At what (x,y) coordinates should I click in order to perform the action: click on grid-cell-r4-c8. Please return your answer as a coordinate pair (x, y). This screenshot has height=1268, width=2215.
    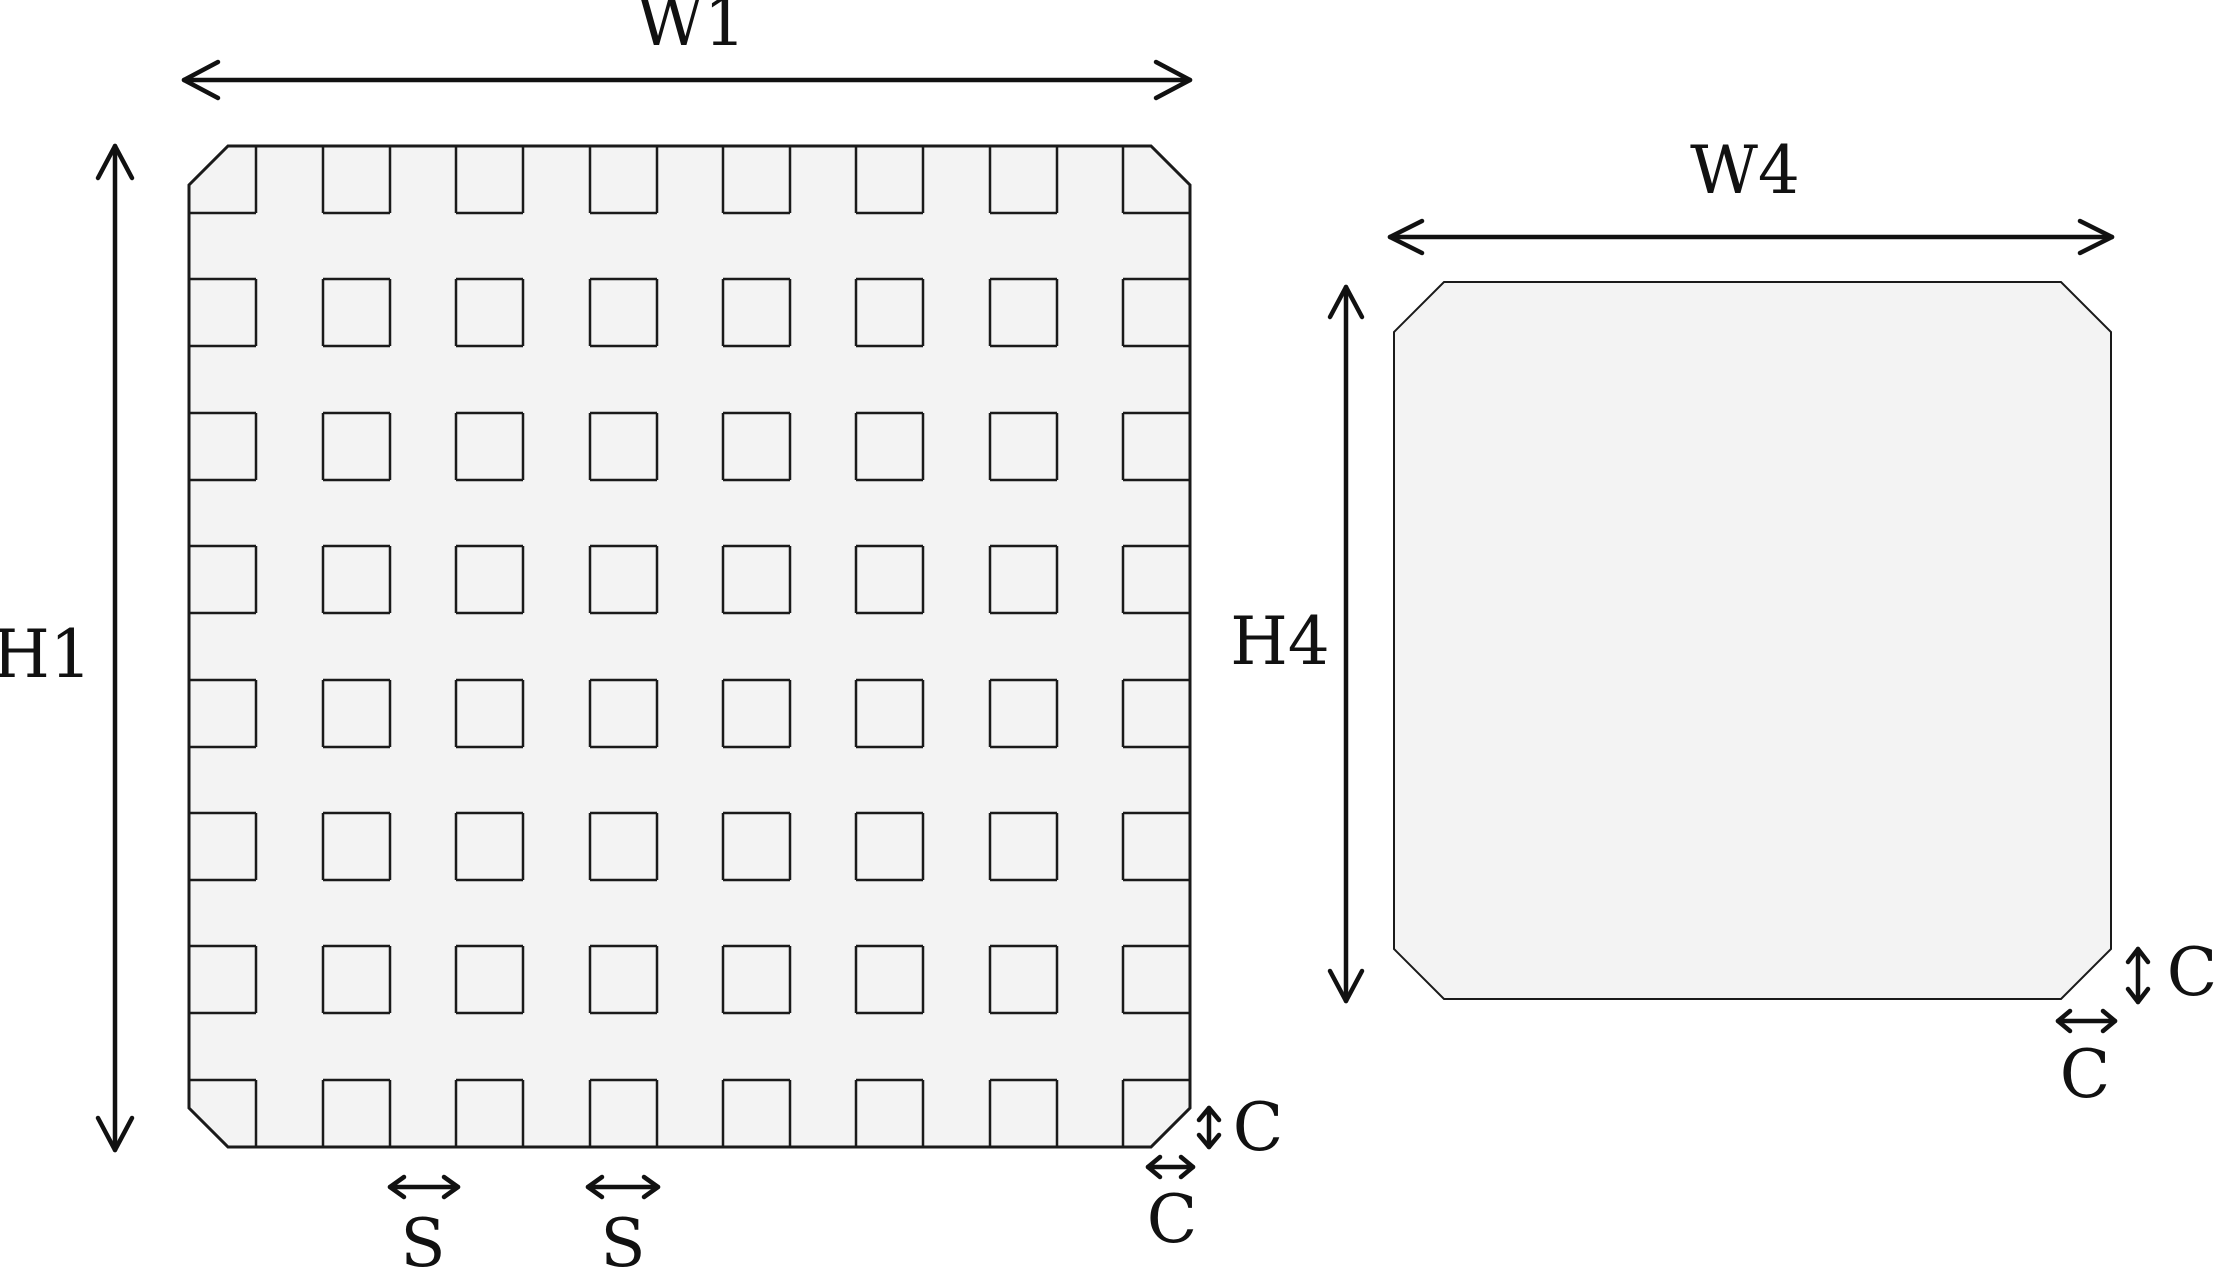
    Looking at the image, I should click on (1155, 579).